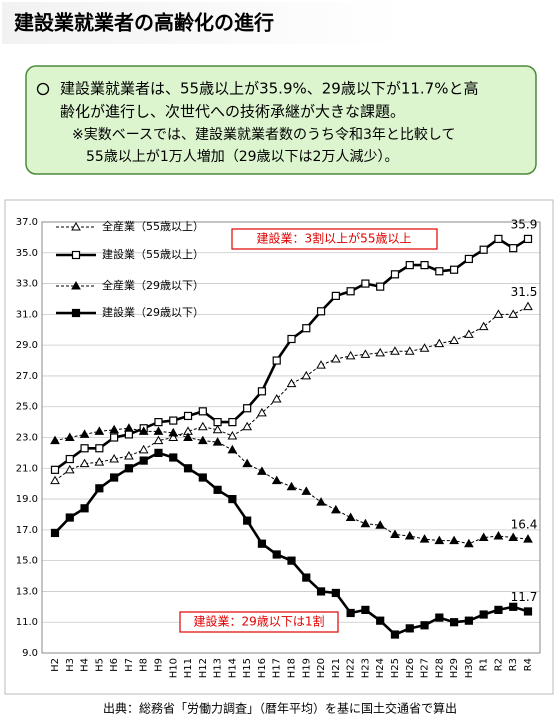 The image size is (559, 722). I want to click on x-tick-label: H4, so click(85, 665).